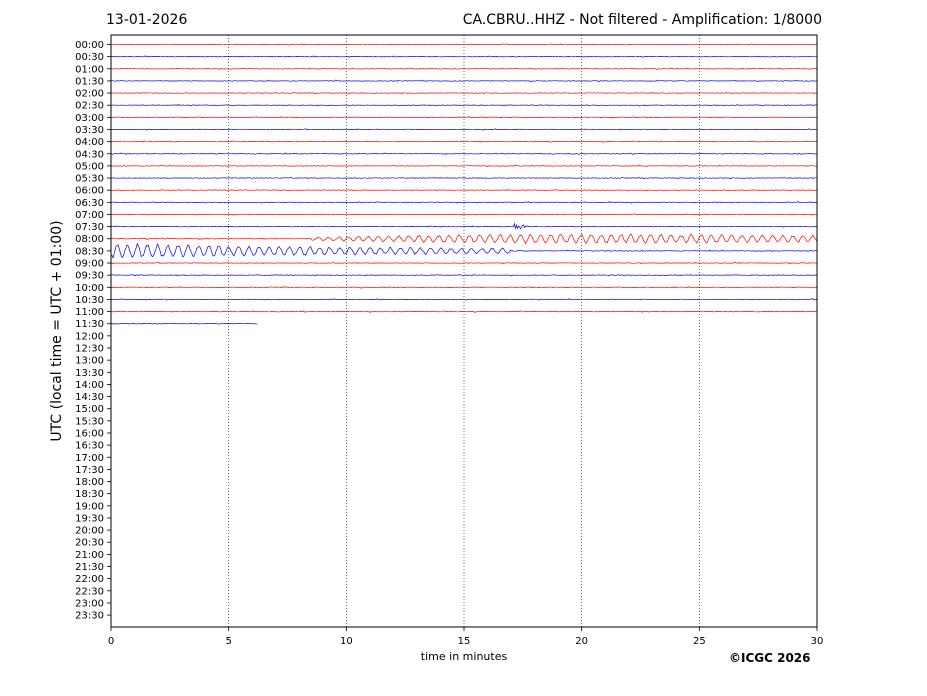 Image resolution: width=927 pixels, height=696 pixels. I want to click on y-tick-label: 02:00, so click(89, 94).